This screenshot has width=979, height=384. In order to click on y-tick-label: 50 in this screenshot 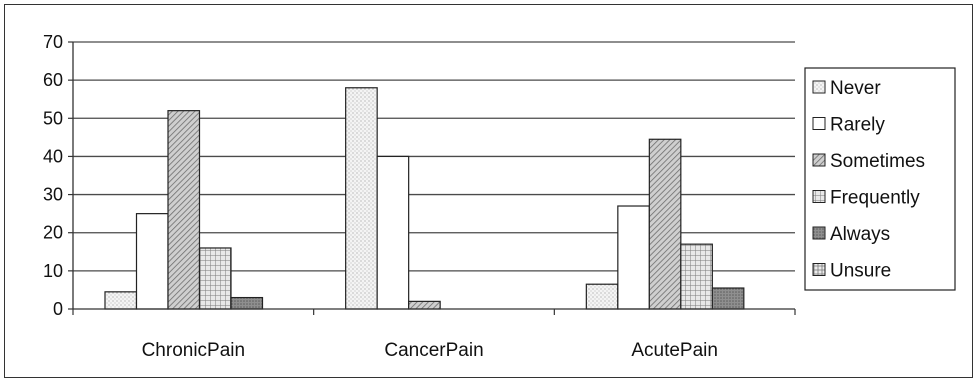, I will do `click(53, 118)`.